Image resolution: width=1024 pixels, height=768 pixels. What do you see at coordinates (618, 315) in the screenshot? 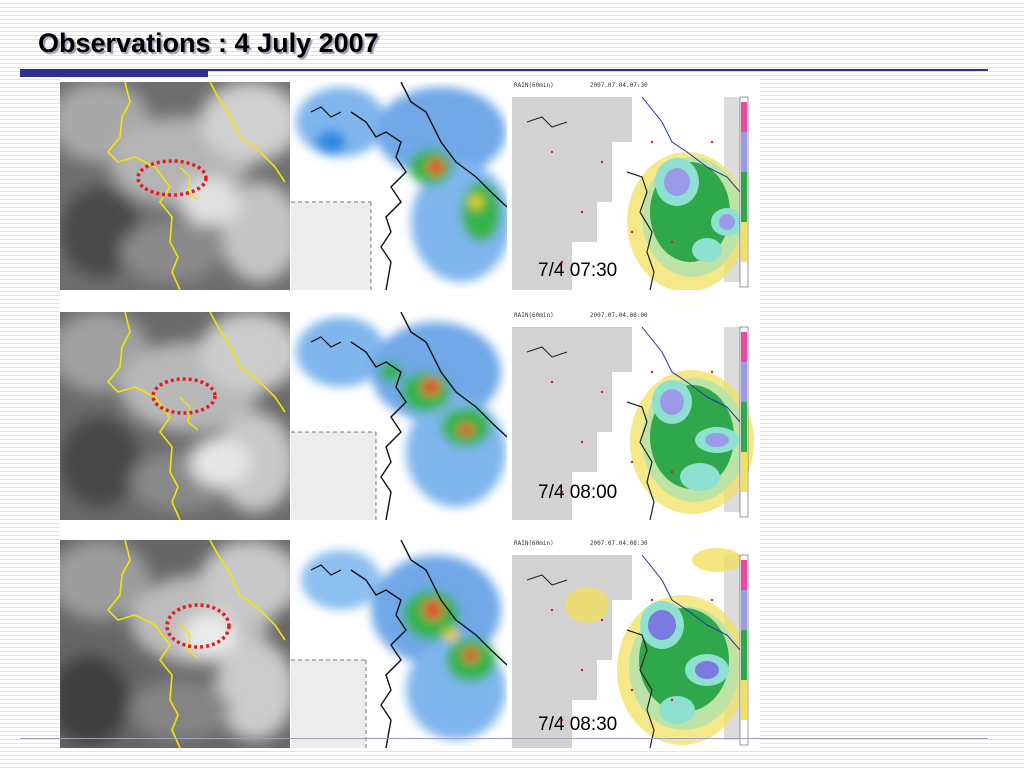
I see `rain-map-timestamp: 2007.07.04.08:00` at bounding box center [618, 315].